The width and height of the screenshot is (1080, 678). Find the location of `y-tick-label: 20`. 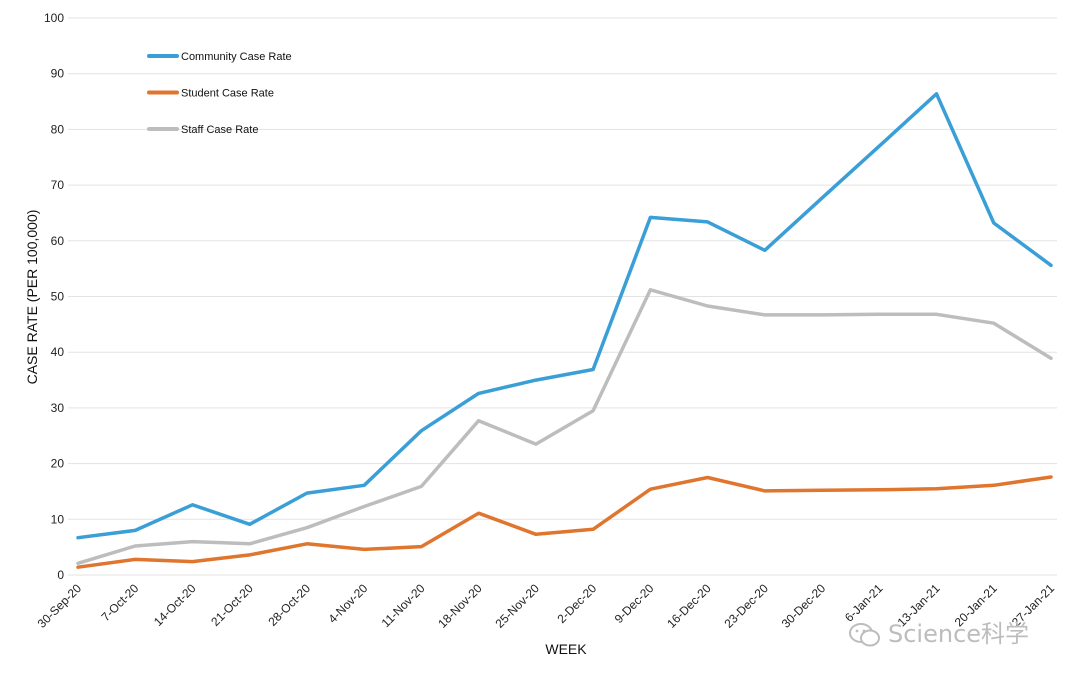

y-tick-label: 20 is located at coordinates (58, 464).